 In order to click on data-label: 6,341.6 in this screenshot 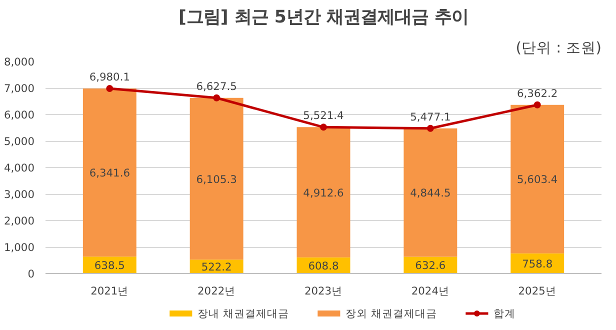, I will do `click(109, 173)`.